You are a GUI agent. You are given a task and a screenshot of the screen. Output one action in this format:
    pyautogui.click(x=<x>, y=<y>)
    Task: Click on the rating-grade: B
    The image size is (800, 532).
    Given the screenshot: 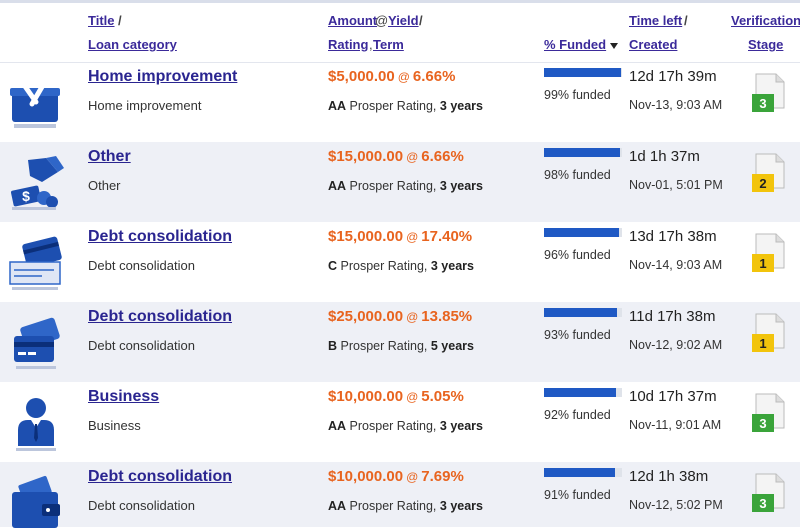 What is the action you would take?
    pyautogui.click(x=333, y=346)
    